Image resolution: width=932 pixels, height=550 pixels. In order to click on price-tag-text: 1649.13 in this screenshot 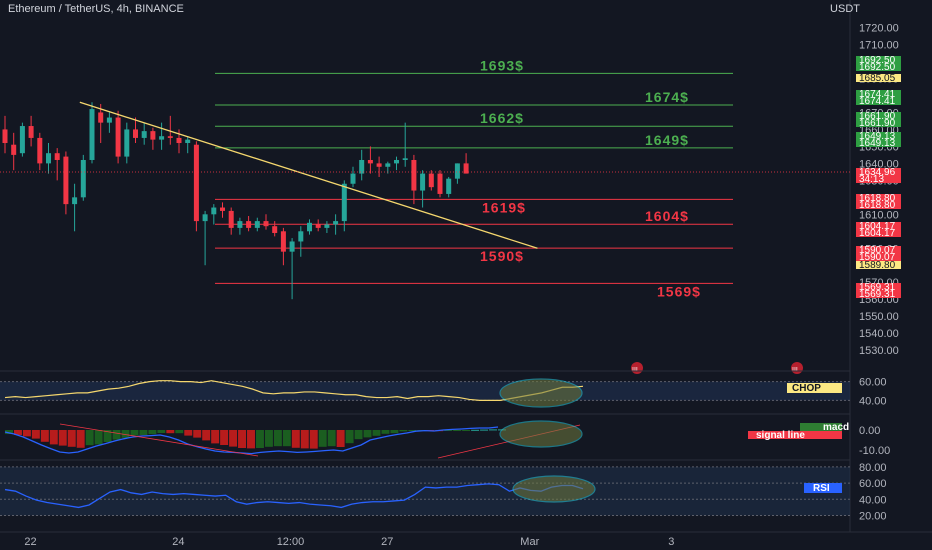, I will do `click(877, 143)`.